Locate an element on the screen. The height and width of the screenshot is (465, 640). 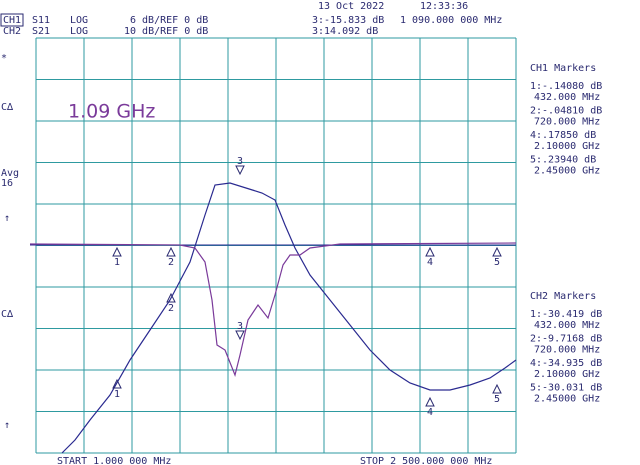
parameter: S11 is located at coordinates (41, 20).